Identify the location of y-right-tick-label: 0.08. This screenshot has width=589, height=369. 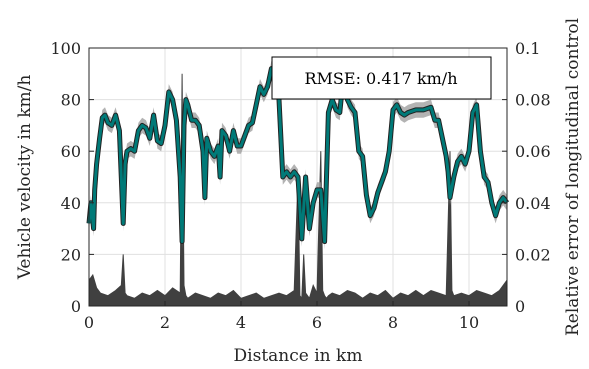
(533, 100).